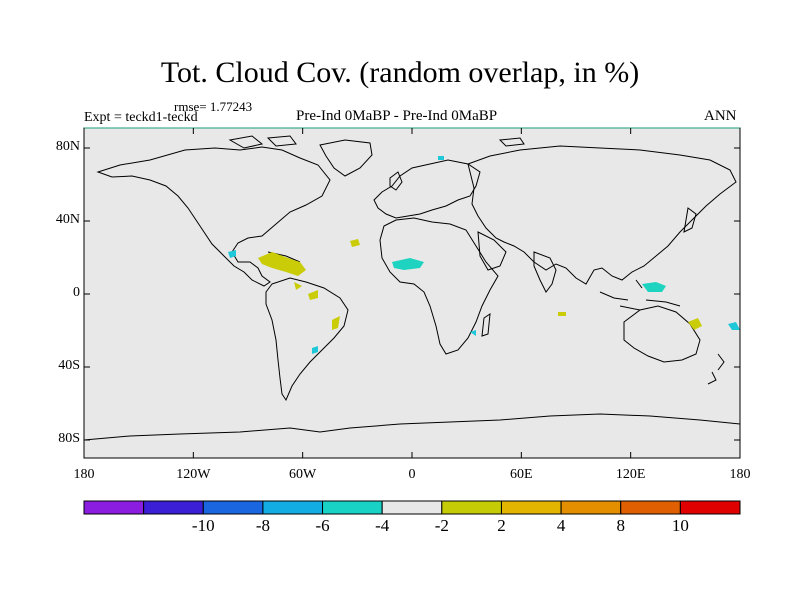  What do you see at coordinates (307, 339) in the screenshot?
I see `coast-south-america` at bounding box center [307, 339].